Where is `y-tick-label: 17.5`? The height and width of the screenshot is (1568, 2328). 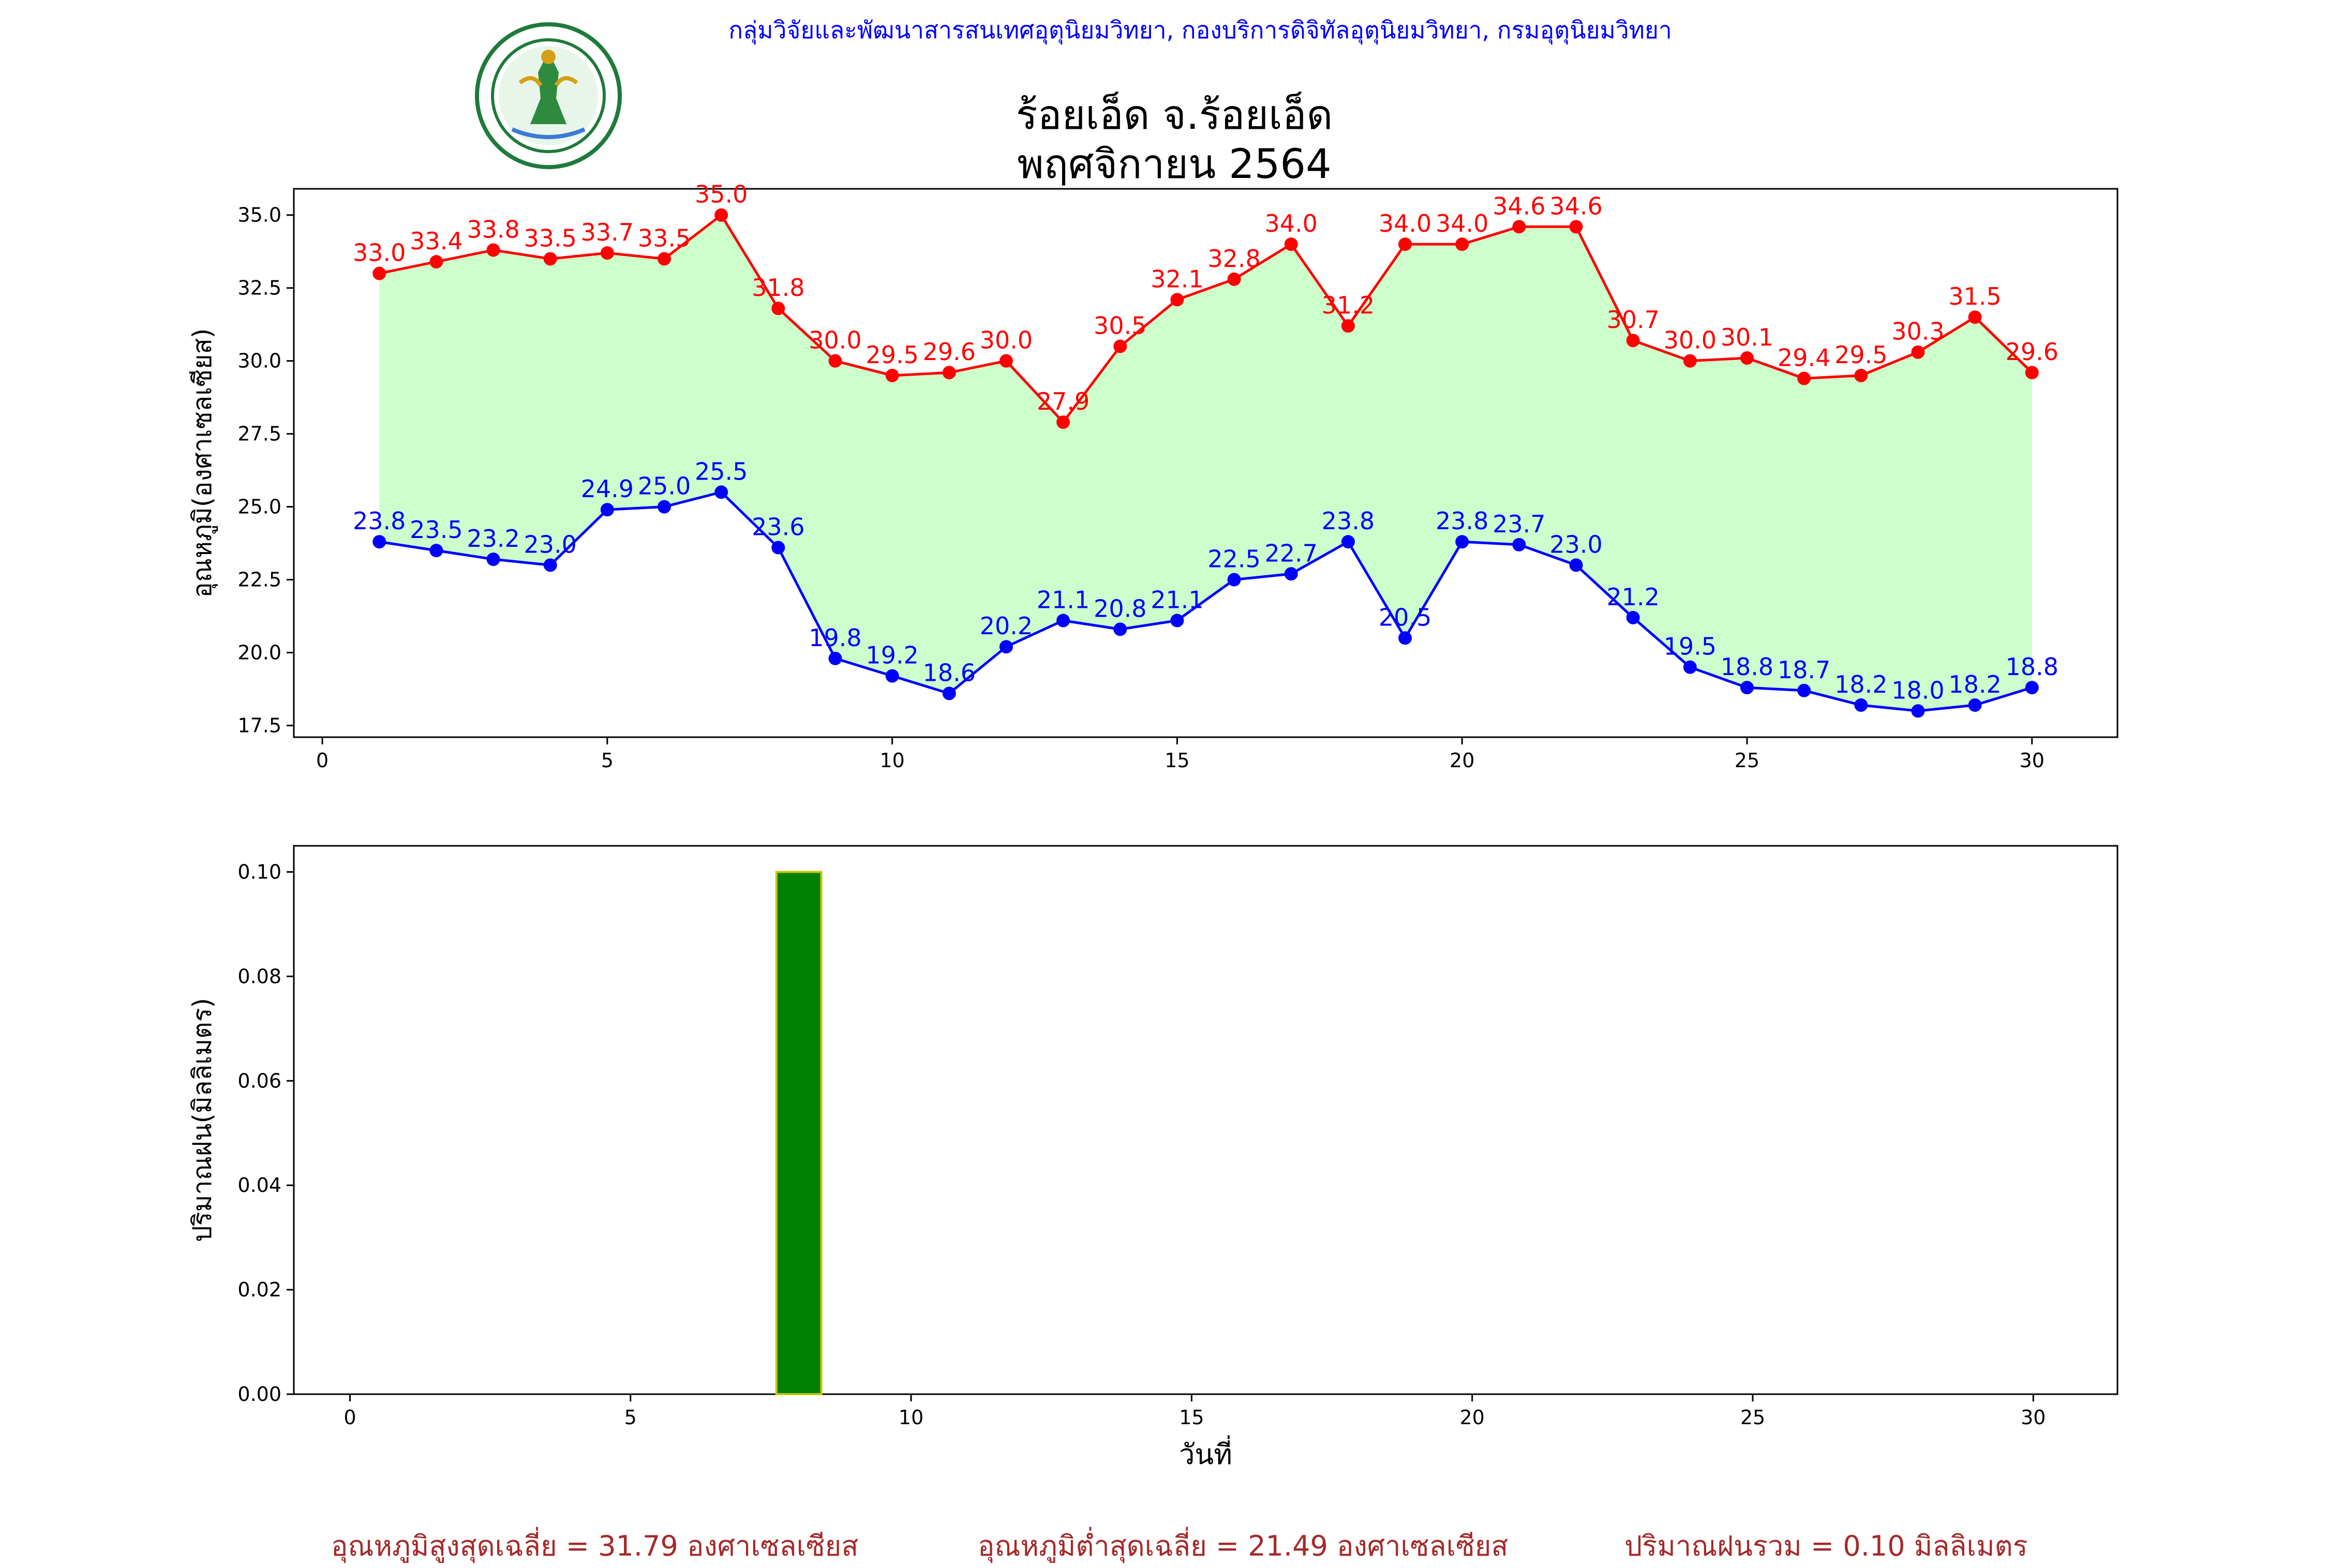 y-tick-label: 17.5 is located at coordinates (259, 725).